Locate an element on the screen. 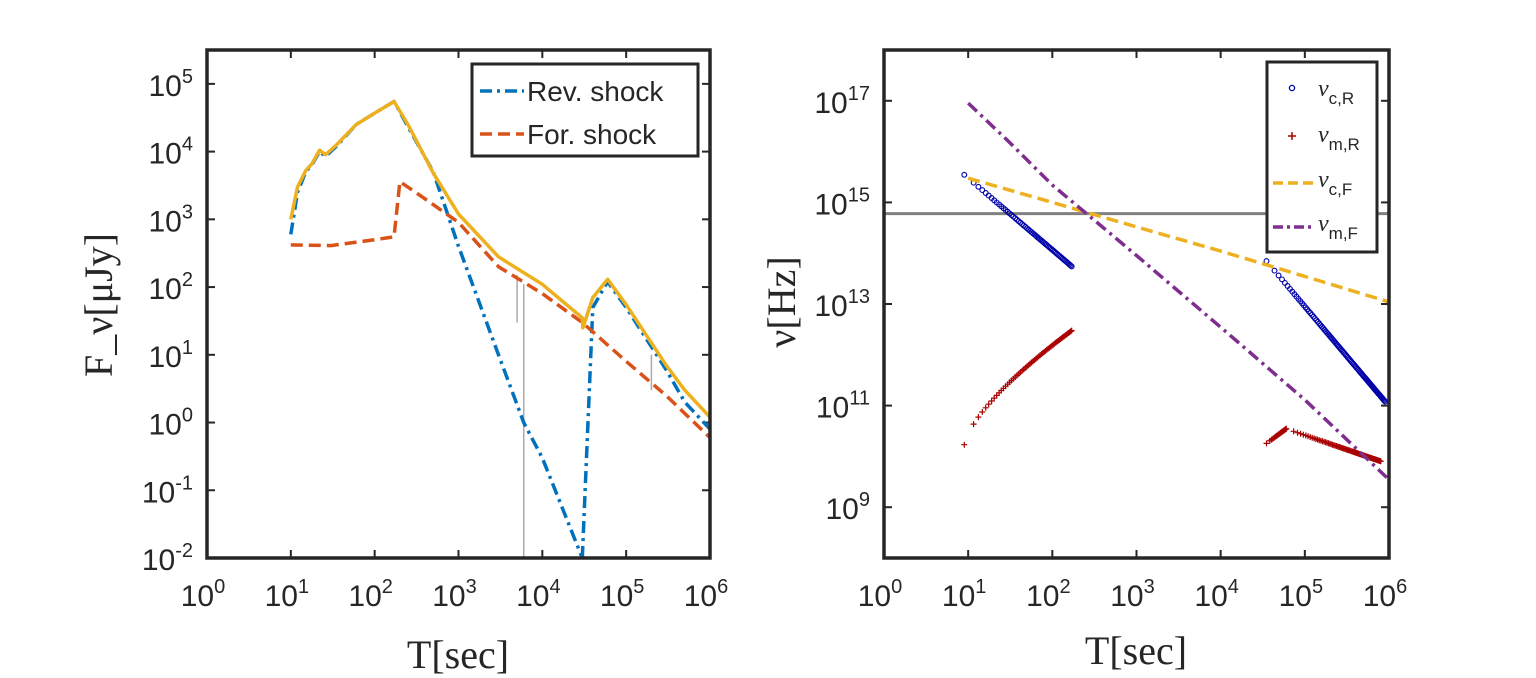  y-tick-label: 10⁴ is located at coordinates (171, 152).